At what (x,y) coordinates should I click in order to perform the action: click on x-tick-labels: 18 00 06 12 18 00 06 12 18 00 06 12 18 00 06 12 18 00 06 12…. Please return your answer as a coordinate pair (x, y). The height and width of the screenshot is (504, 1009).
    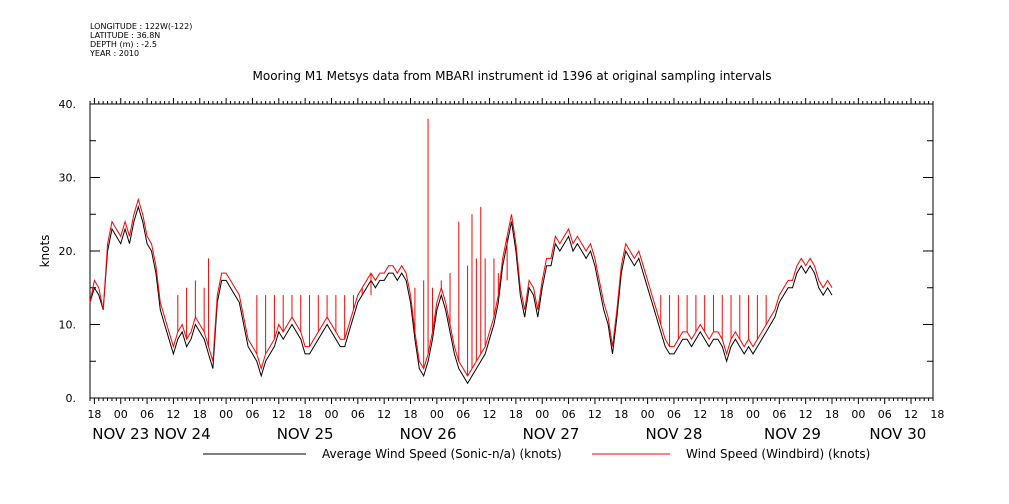
    Looking at the image, I should click on (515, 414).